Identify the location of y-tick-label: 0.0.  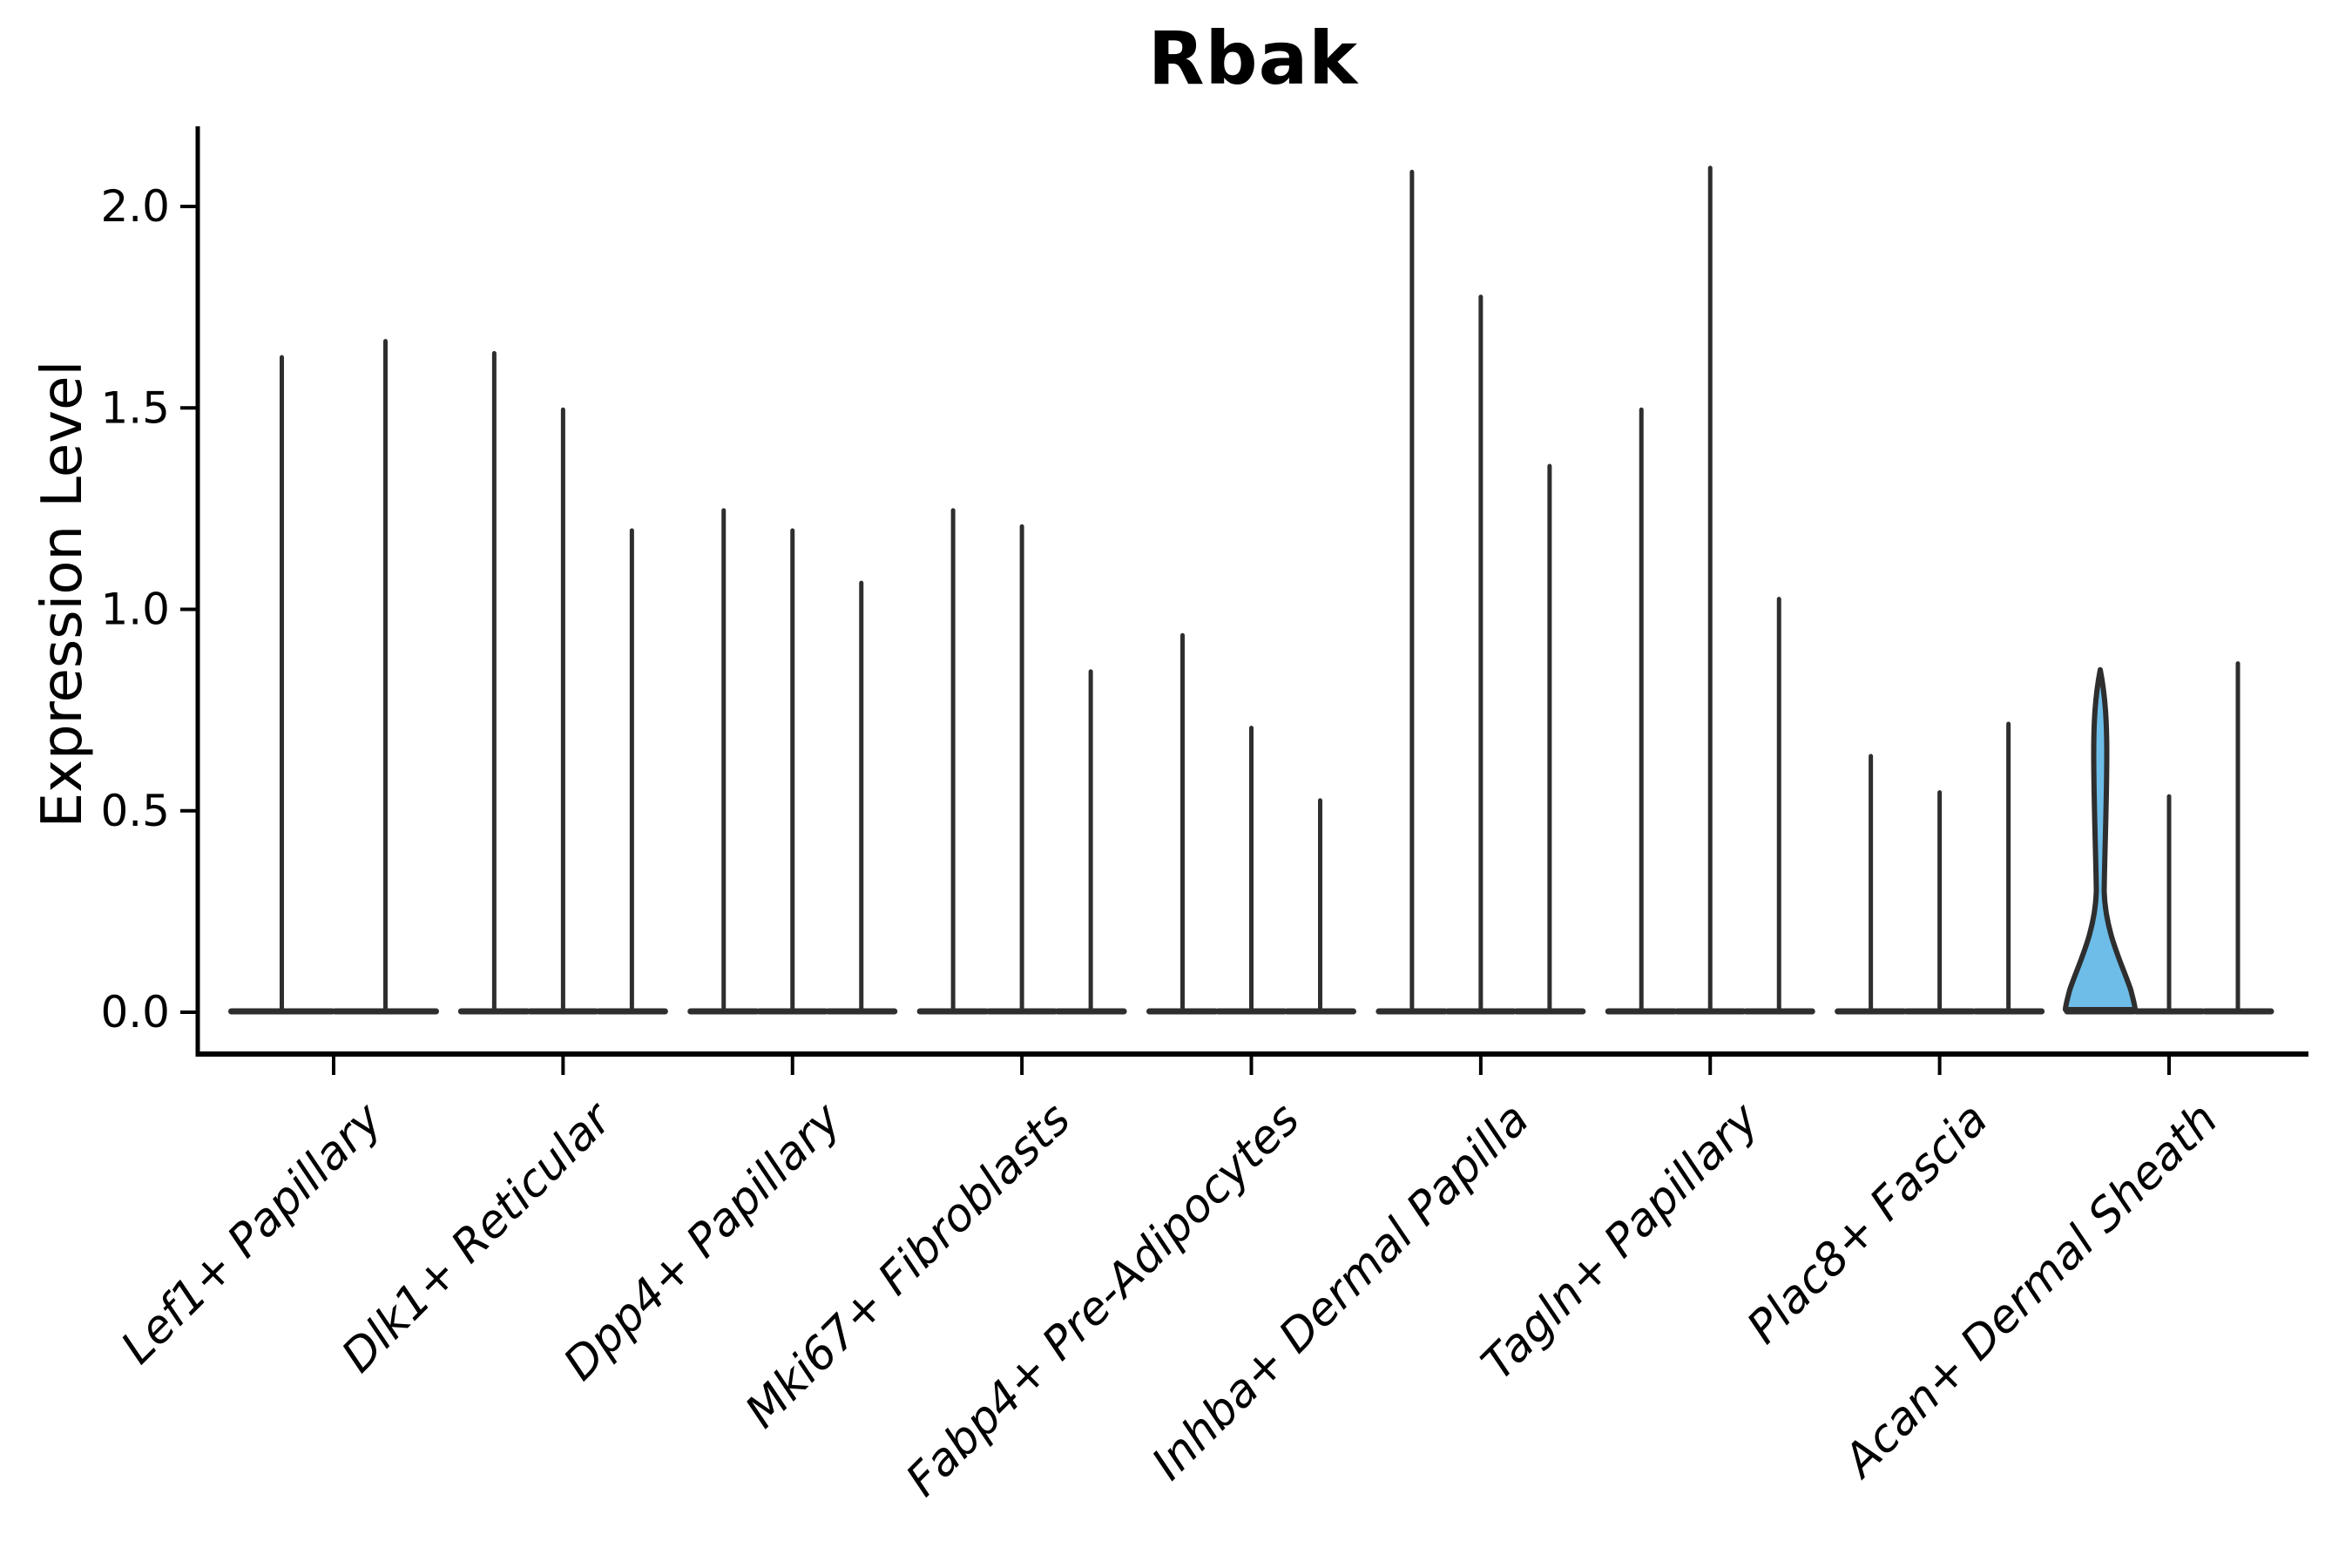
(135, 1012).